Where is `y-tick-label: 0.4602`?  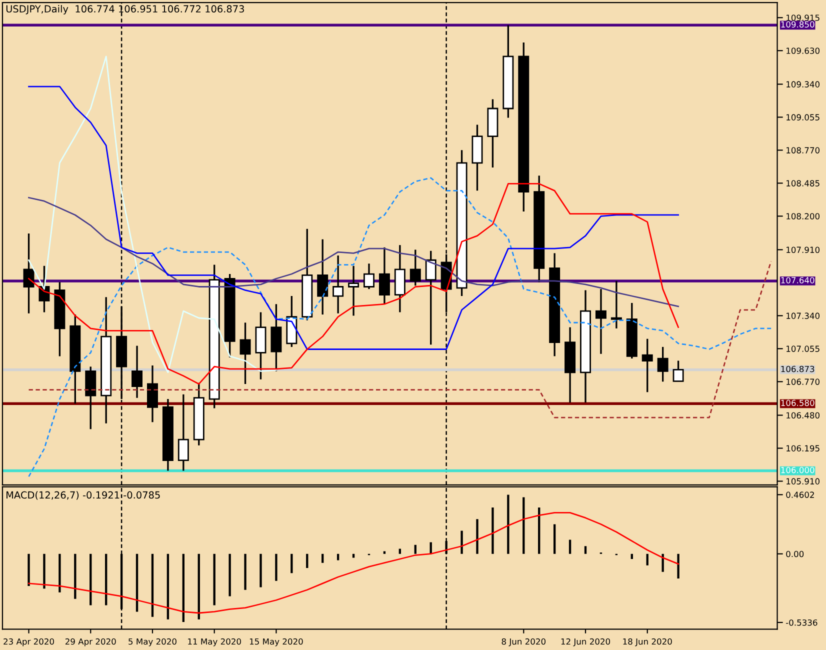
y-tick-label: 0.4602 is located at coordinates (800, 495).